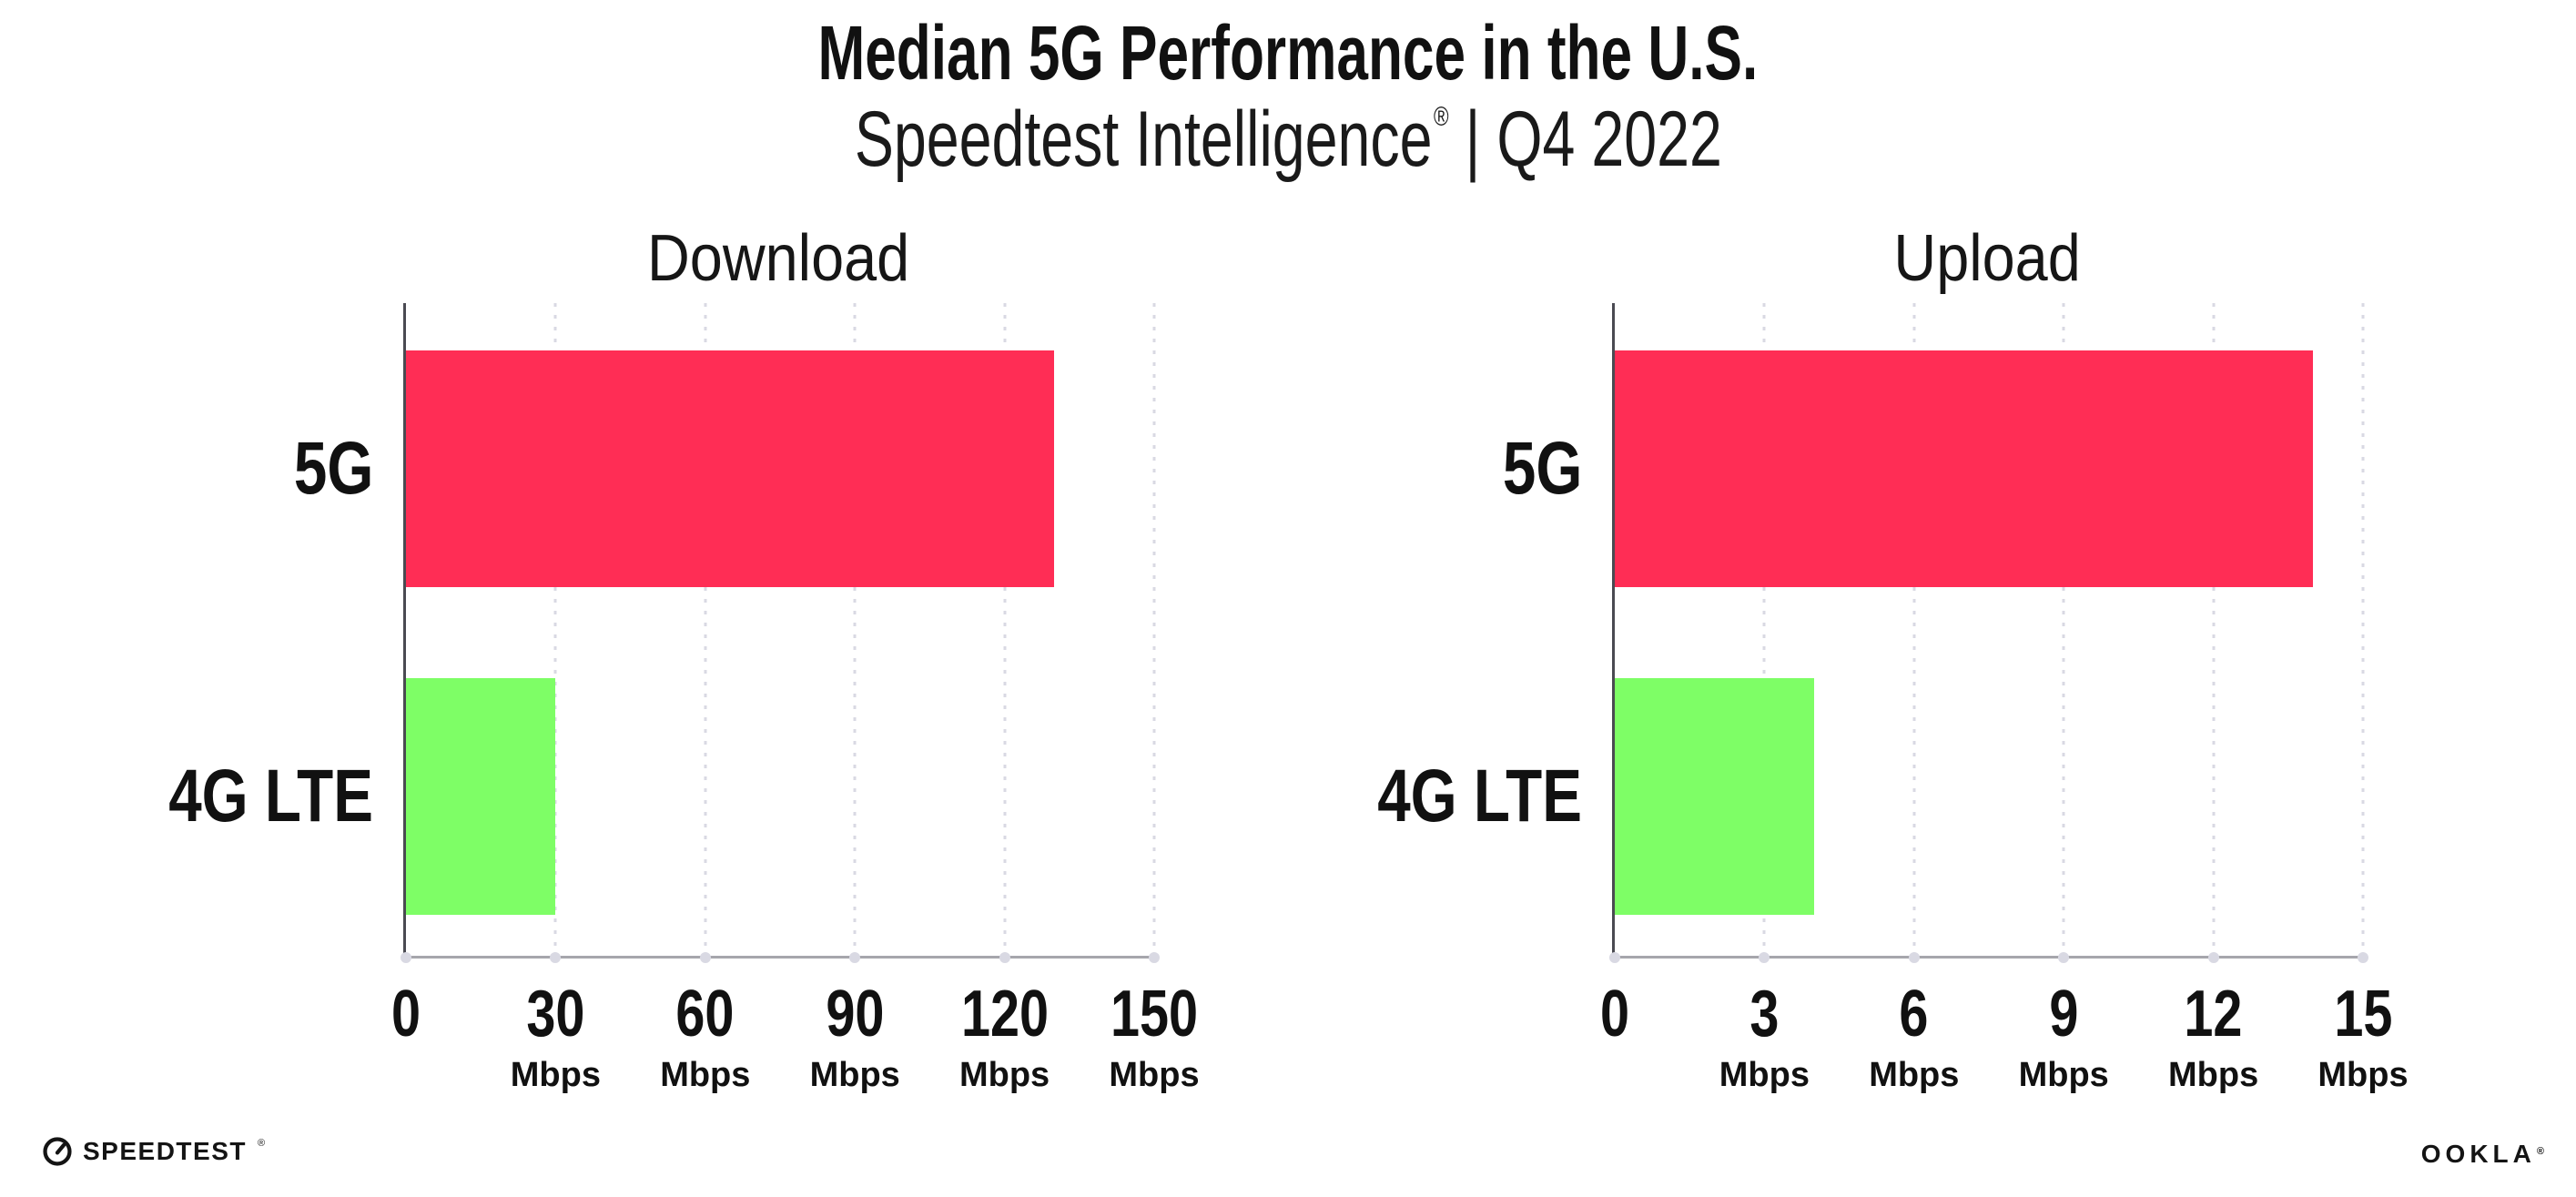  I want to click on x-tick-value: 150, so click(1154, 1014).